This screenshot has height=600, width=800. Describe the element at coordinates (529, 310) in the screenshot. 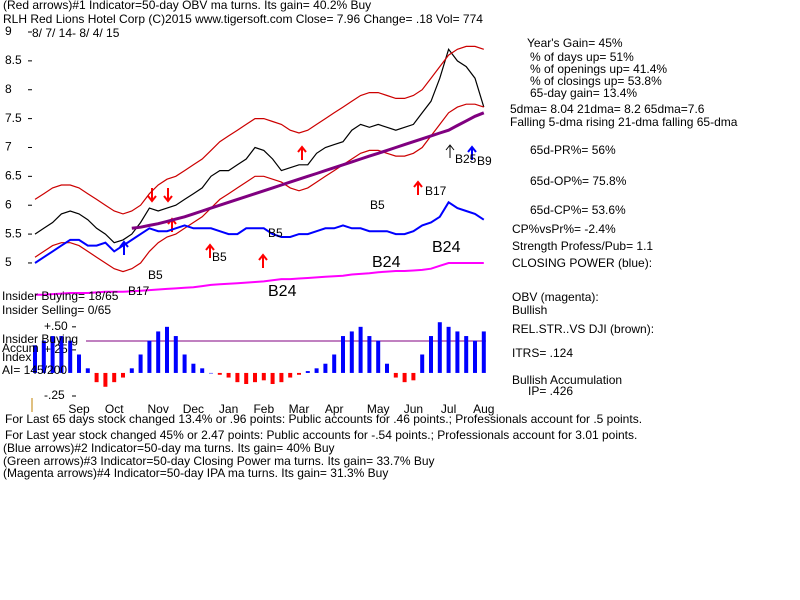

I see `stat-label: Bullish` at that location.